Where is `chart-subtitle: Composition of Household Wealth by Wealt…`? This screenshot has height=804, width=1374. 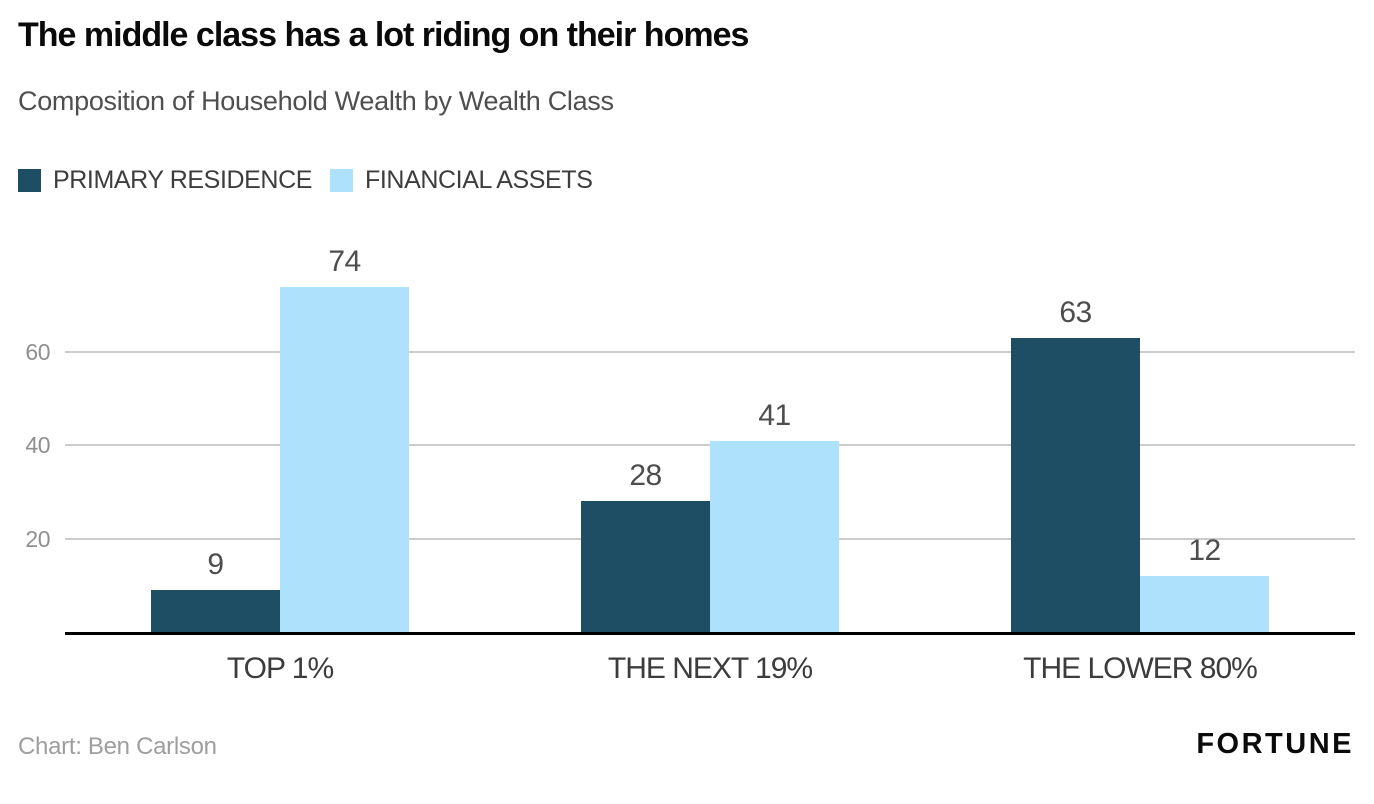 chart-subtitle: Composition of Household Wealth by Wealt… is located at coordinates (316, 101).